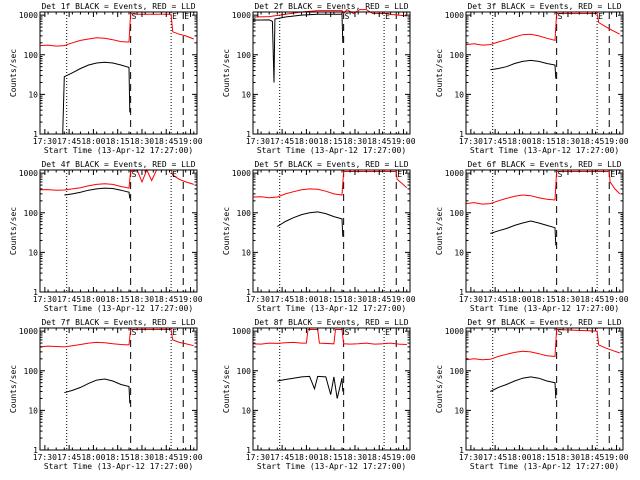  What do you see at coordinates (118, 164) in the screenshot?
I see `panel-title: Det 4f BLACK = Events, RED = LLD` at bounding box center [118, 164].